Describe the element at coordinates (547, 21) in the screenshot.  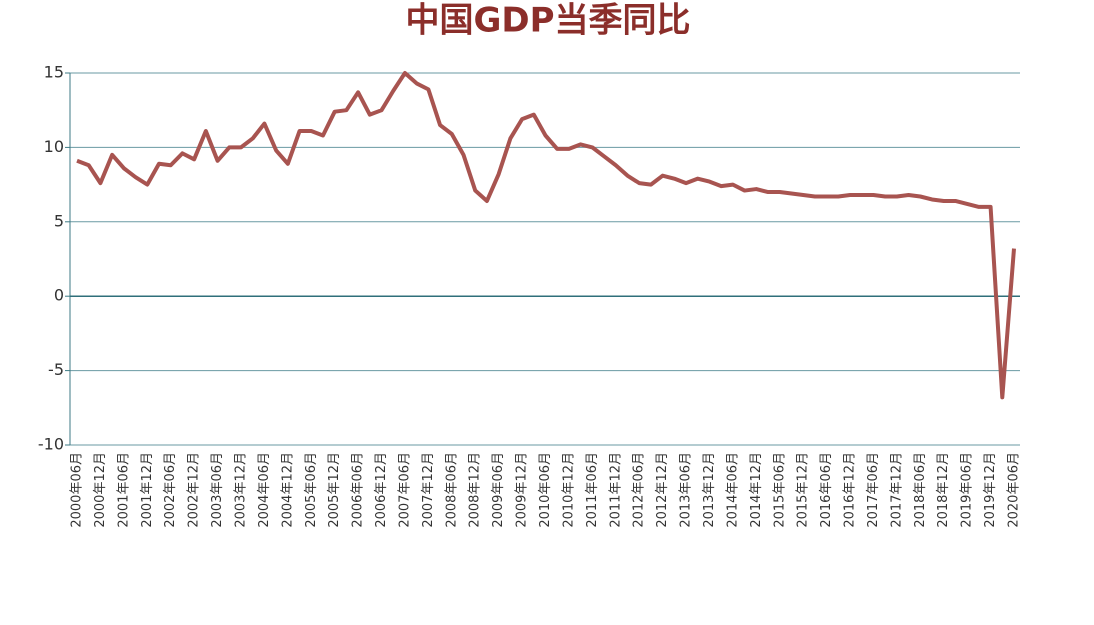
I see `chart-title: 中国GDP当季同比` at that location.